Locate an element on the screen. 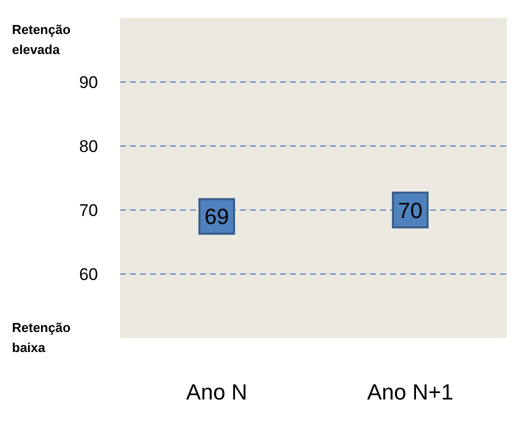 This screenshot has width=523, height=426. text: Retenção baixa is located at coordinates (42, 338).